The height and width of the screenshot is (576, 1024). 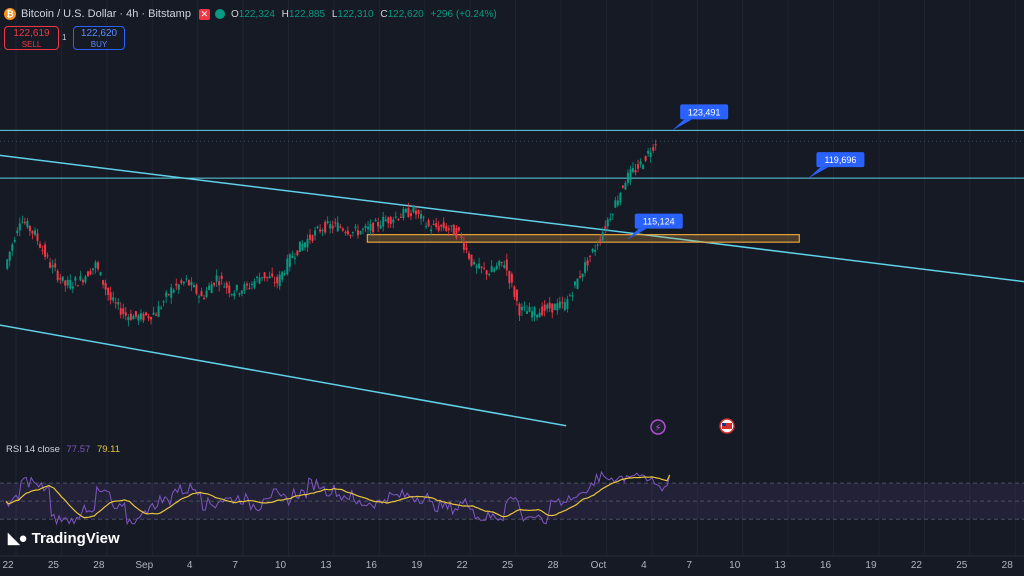 What do you see at coordinates (781, 565) in the screenshot?
I see `x-tick-label: 13` at bounding box center [781, 565].